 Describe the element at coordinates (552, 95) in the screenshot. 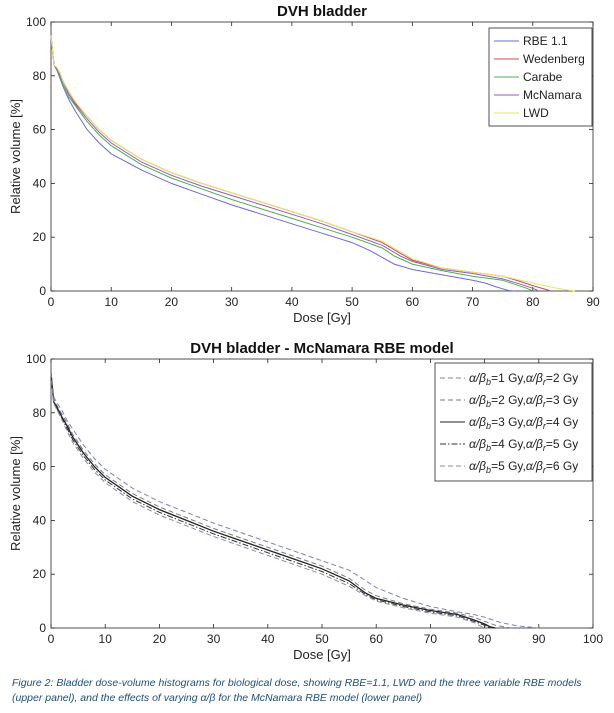

I see `legend-entry: McNamara` at that location.